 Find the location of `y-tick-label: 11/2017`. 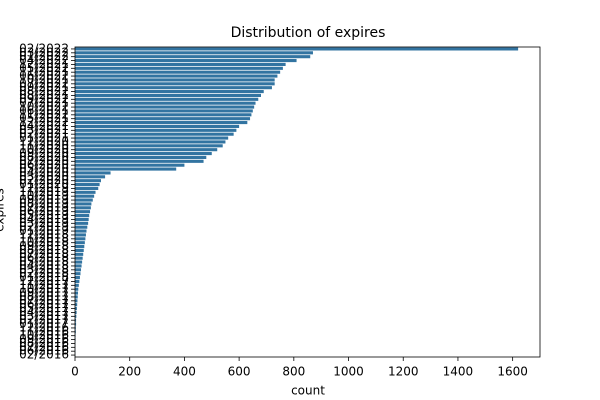

y-tick-label: 11/2017 is located at coordinates (44, 285).